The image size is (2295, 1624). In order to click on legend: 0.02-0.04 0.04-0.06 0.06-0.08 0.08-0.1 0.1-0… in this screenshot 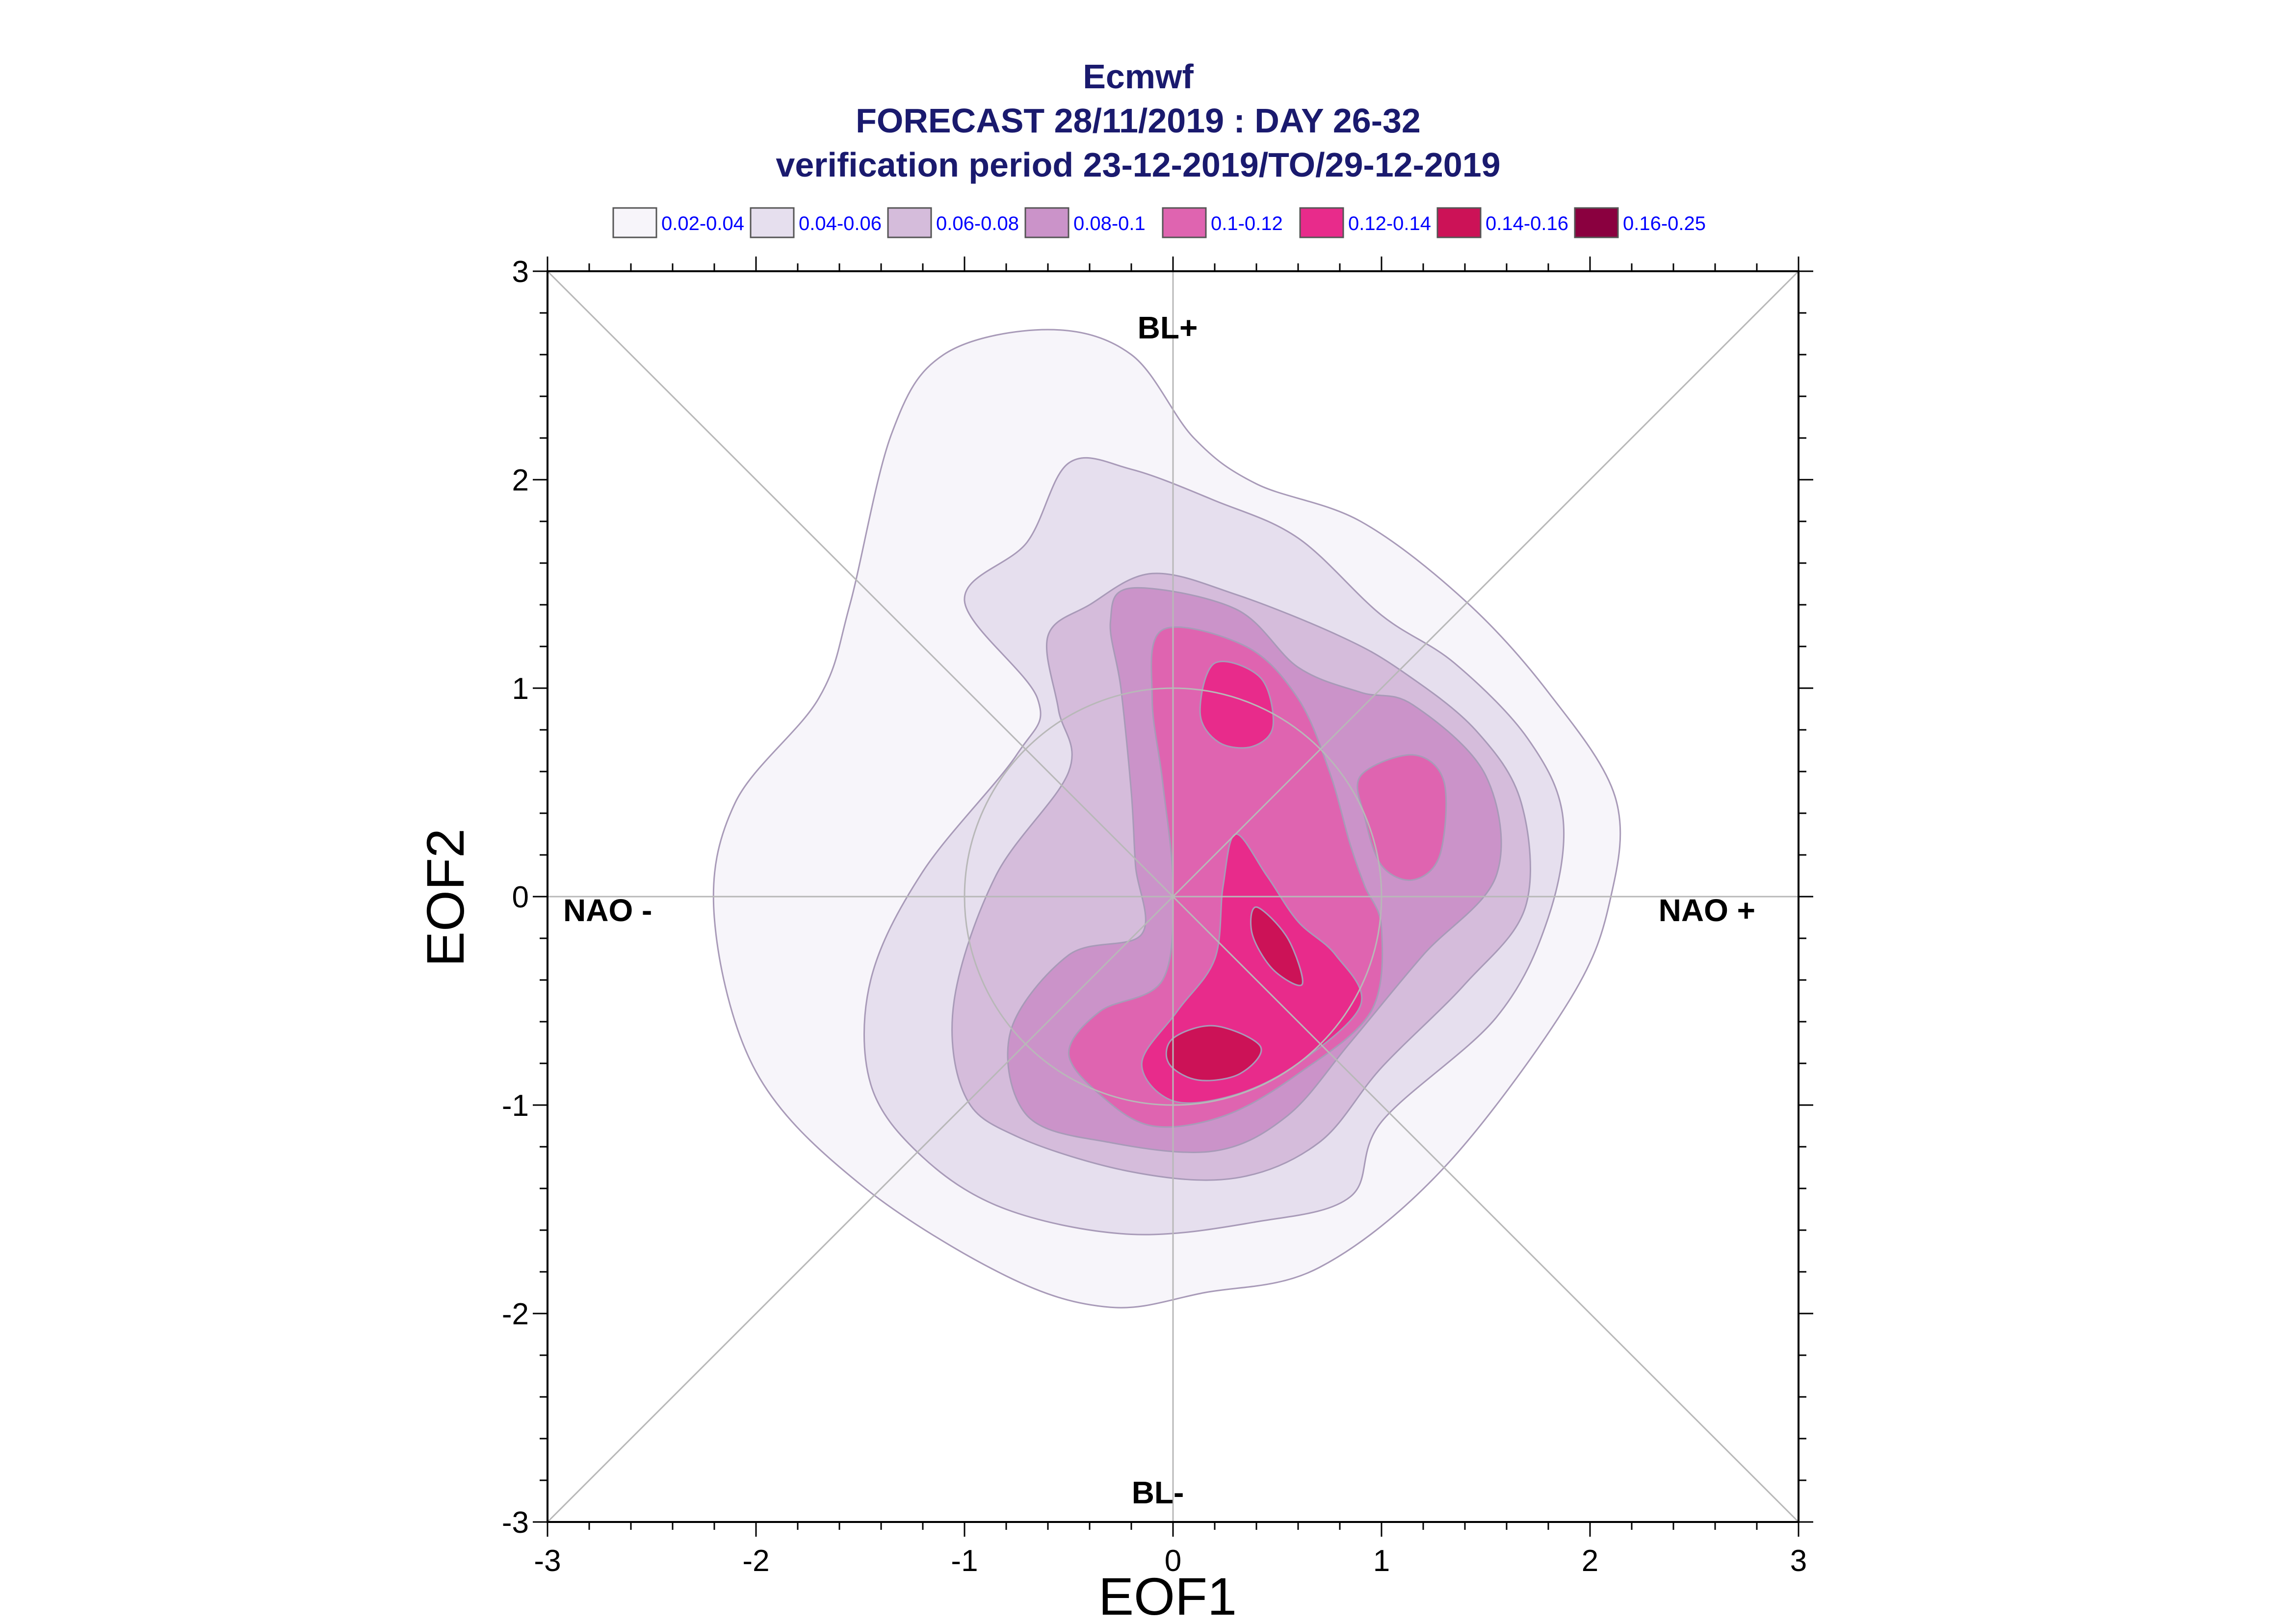, I will do `click(1159, 222)`.